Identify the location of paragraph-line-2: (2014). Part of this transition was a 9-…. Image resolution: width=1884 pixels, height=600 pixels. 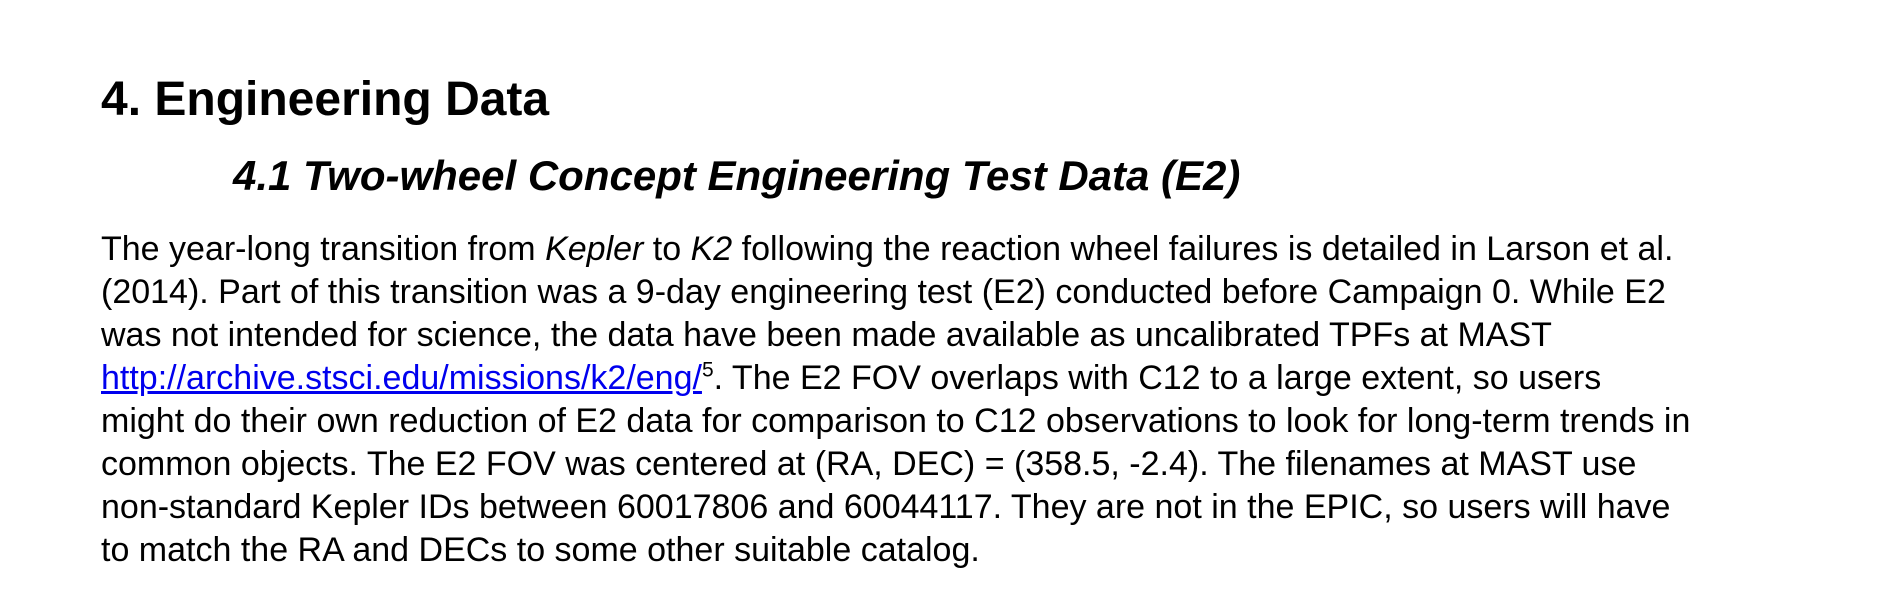
(883, 292).